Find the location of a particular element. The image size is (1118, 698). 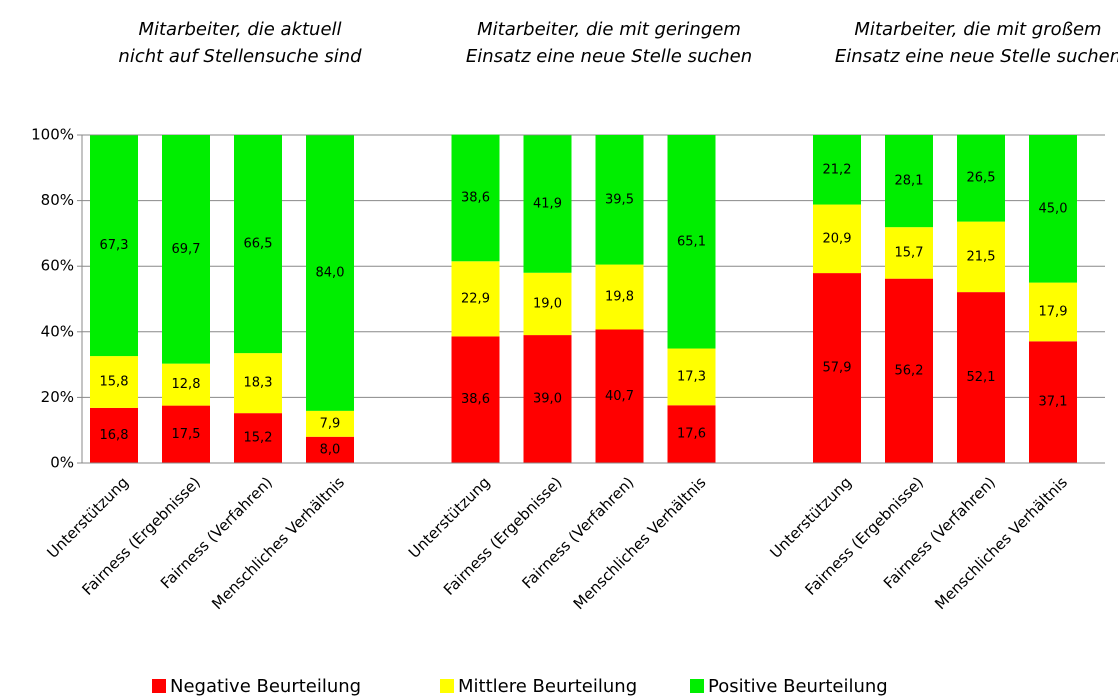

data-label: 84,0 is located at coordinates (330, 273).